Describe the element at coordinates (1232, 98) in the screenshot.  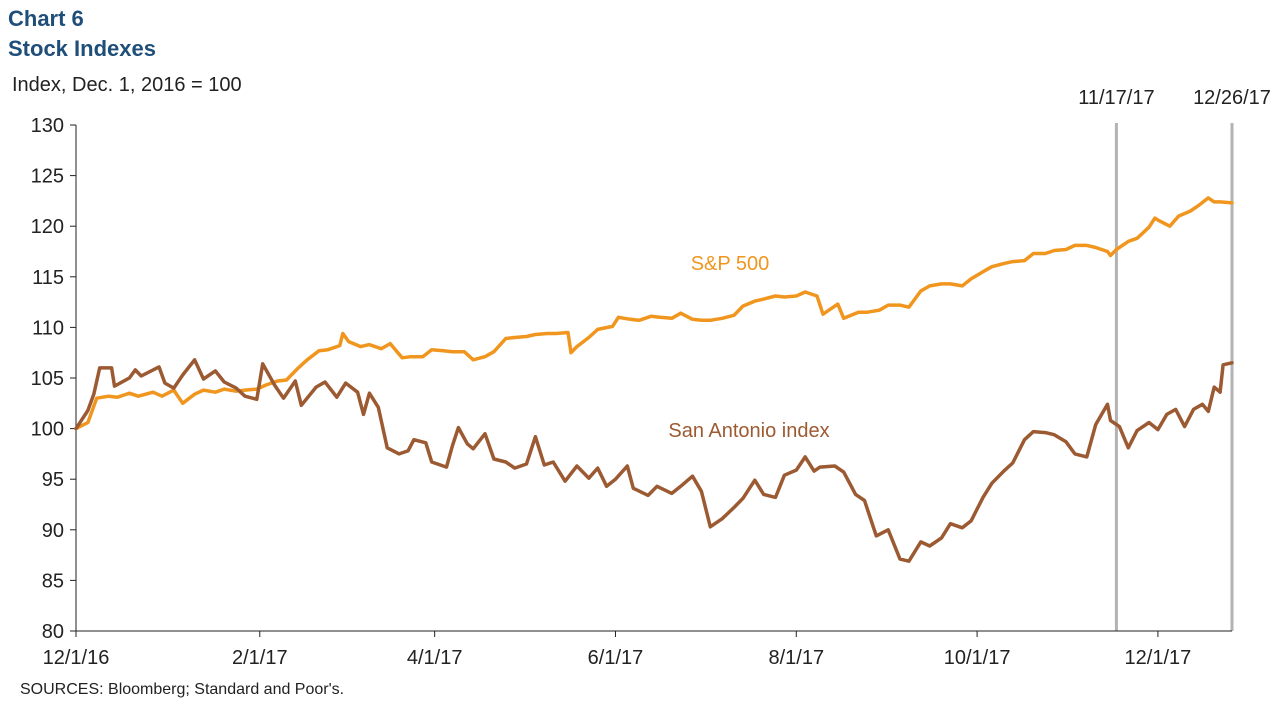
I see `reference-line-label-2: 12/26/17` at that location.